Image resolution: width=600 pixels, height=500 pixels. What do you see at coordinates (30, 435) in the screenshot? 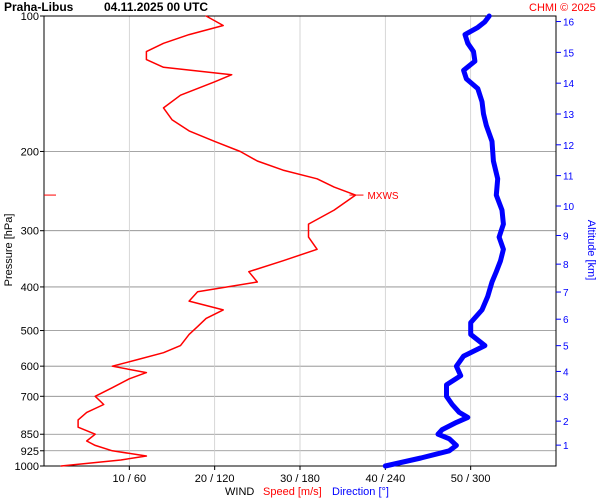
I see `pressure-tick-label: 850` at bounding box center [30, 435].